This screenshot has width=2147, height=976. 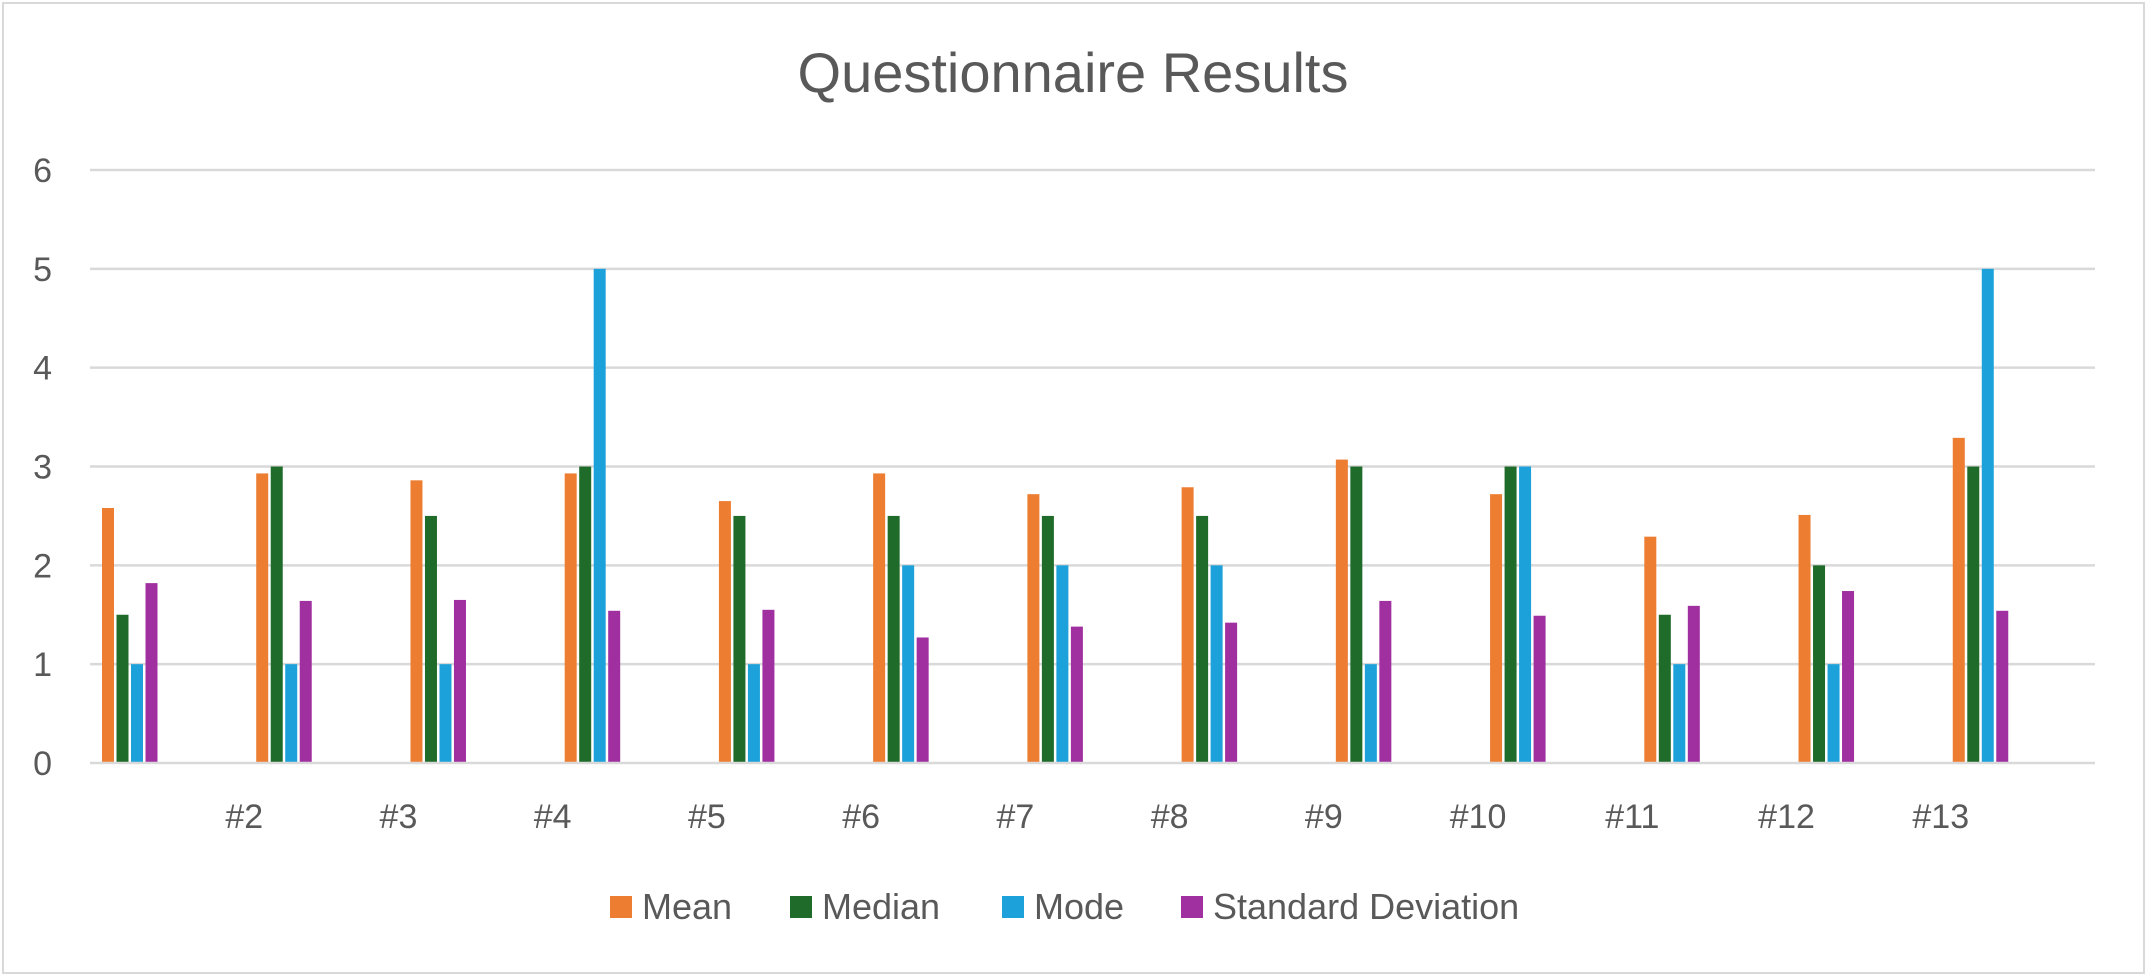 I want to click on y-tick-label: 2, so click(x=42, y=566).